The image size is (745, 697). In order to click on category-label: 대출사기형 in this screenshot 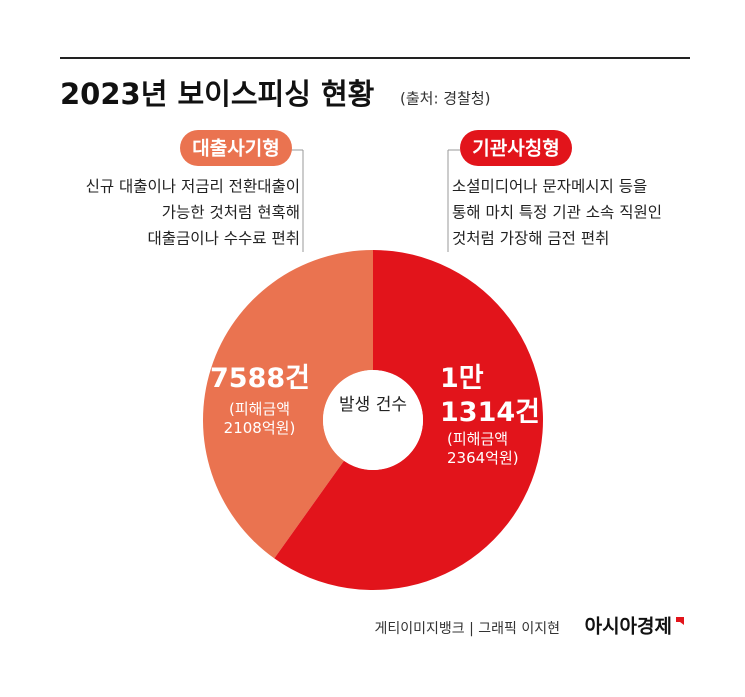, I will do `click(235, 149)`.